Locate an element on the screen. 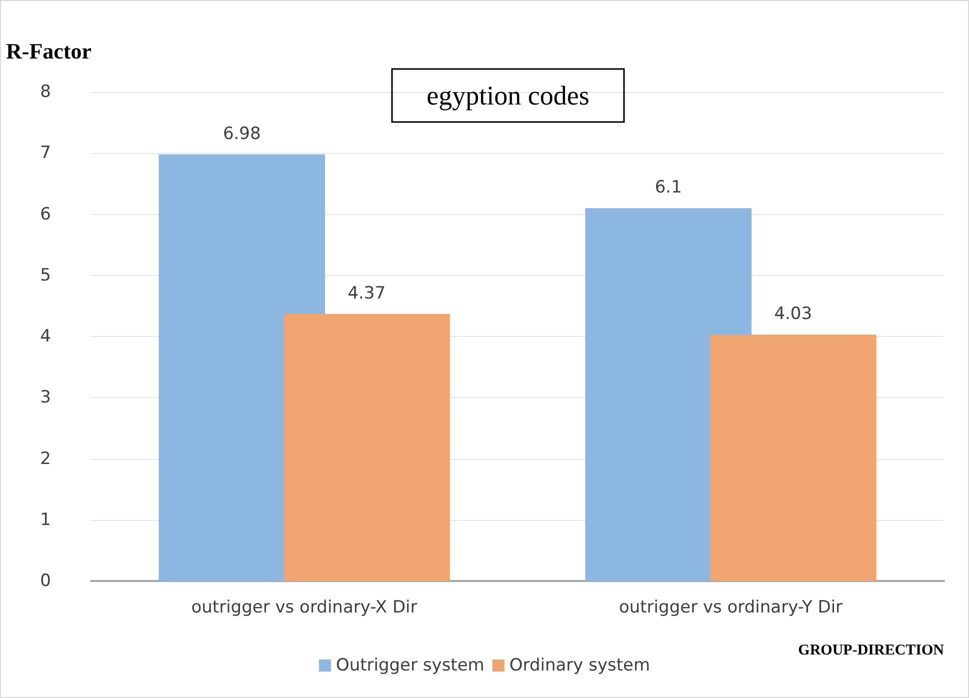 The height and width of the screenshot is (698, 969). y-tick-label: 2 is located at coordinates (45, 458).